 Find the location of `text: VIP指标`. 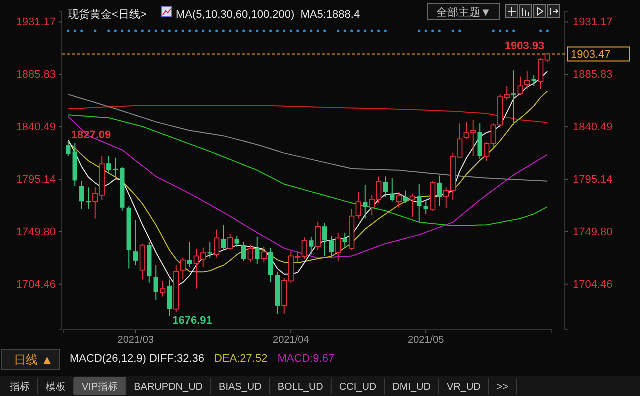

text: VIP指标 is located at coordinates (100, 387).